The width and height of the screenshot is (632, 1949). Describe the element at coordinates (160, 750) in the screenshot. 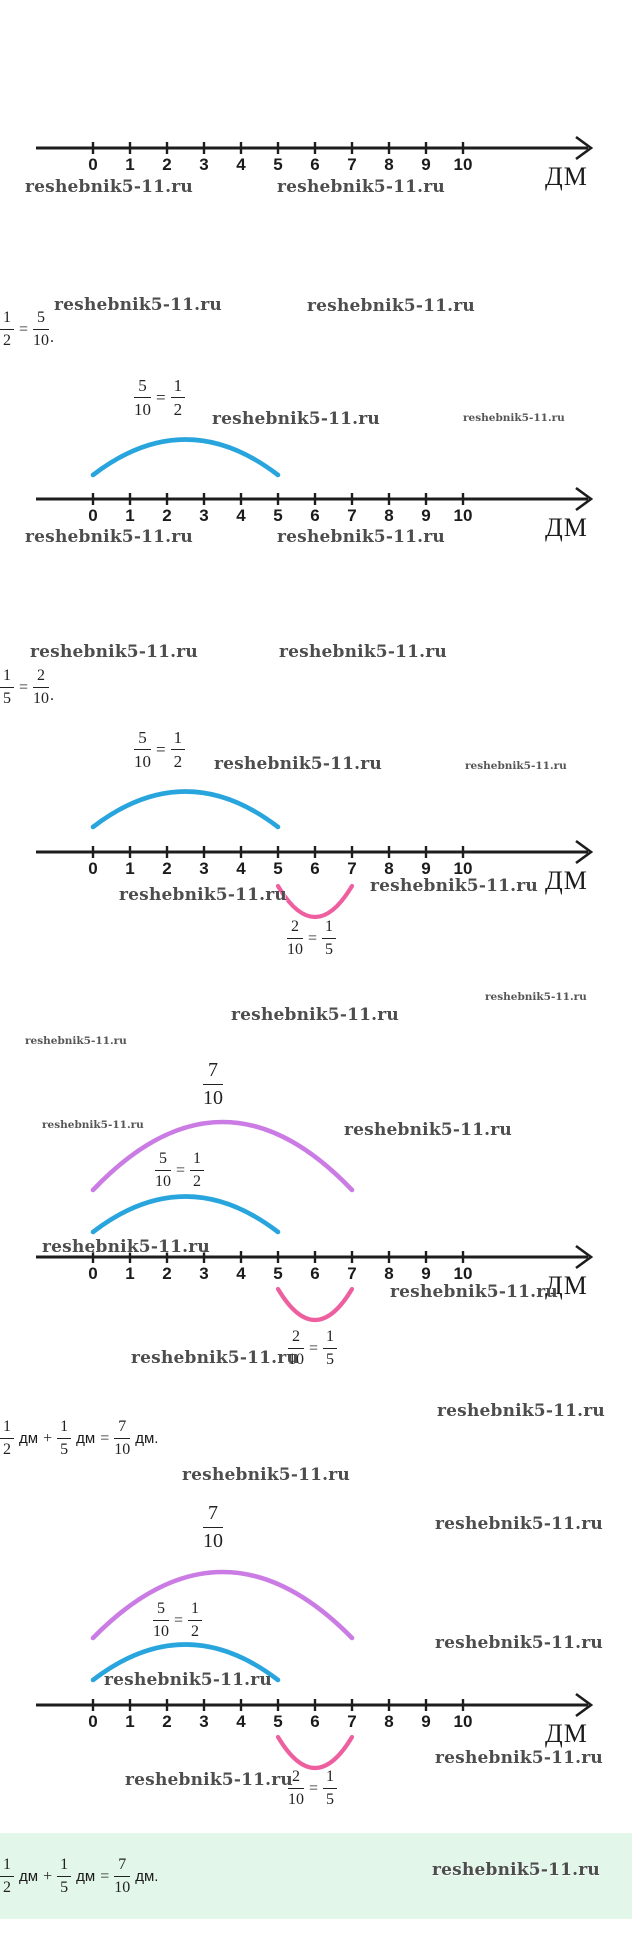

I see `label-blue-arc-section3: 5 10 = 1 2` at that location.